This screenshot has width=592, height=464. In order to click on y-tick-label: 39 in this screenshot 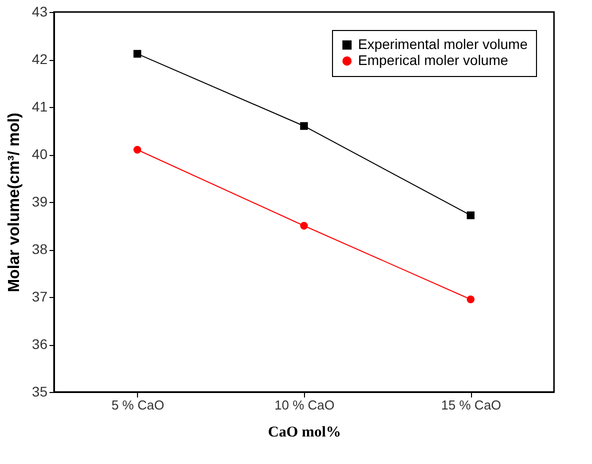, I will do `click(40, 202)`.